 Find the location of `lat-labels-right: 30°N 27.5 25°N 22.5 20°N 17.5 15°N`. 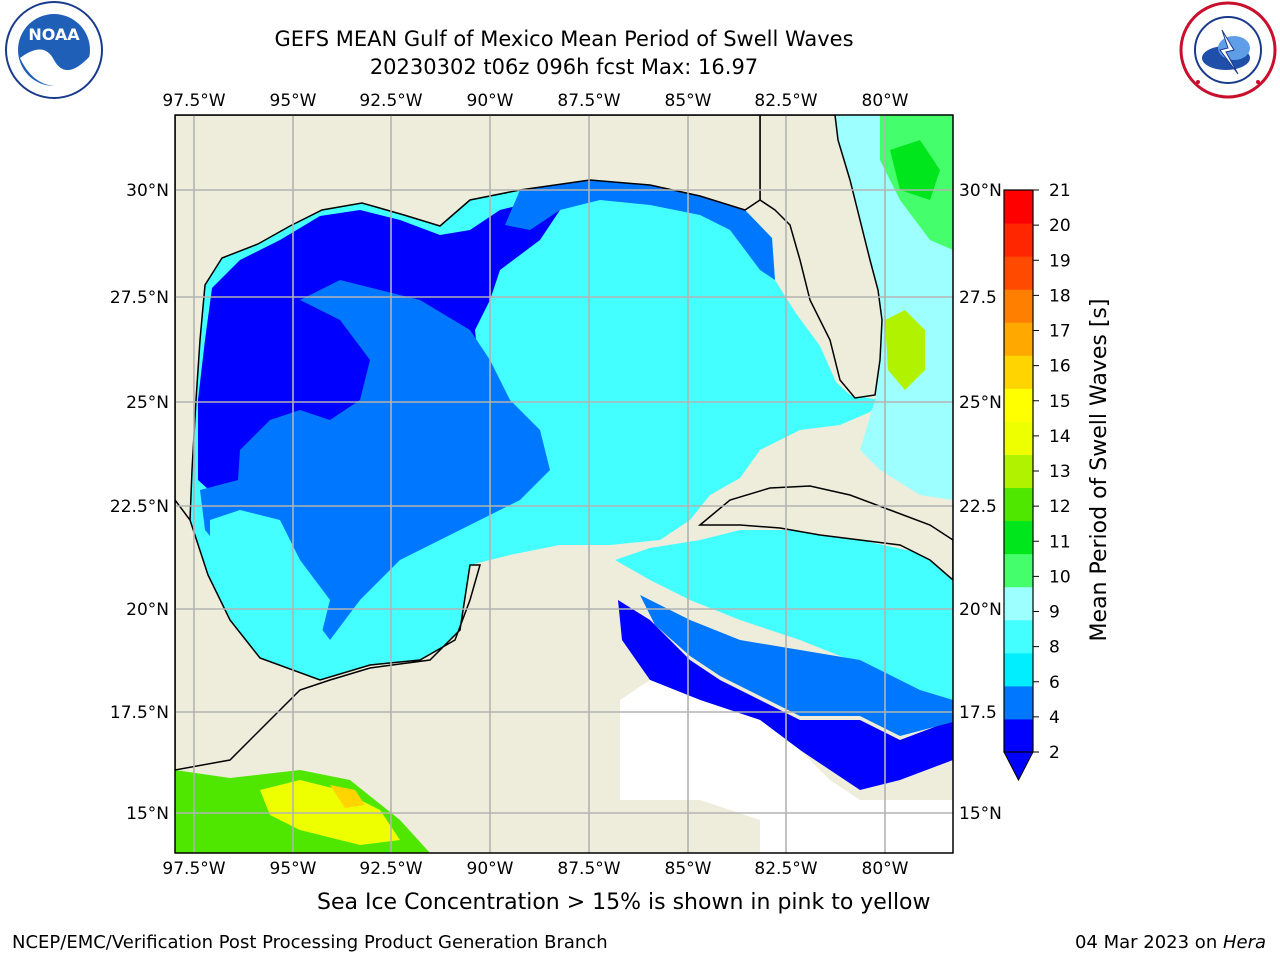

lat-labels-right: 30°N 27.5 25°N 22.5 20°N 17.5 15°N is located at coordinates (980, 502).